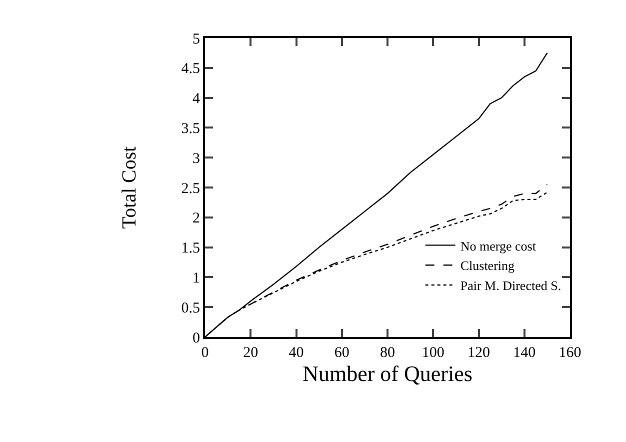  I want to click on legend-label: Pair M. Directed S., so click(511, 286).